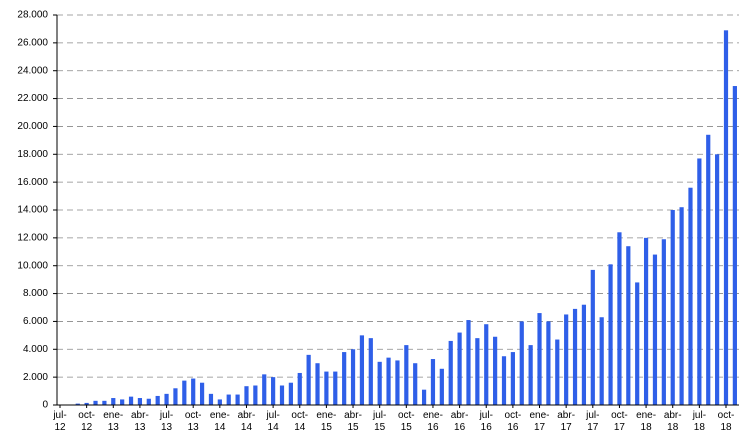  I want to click on x-tick-label: oct-17, so click(619, 421).